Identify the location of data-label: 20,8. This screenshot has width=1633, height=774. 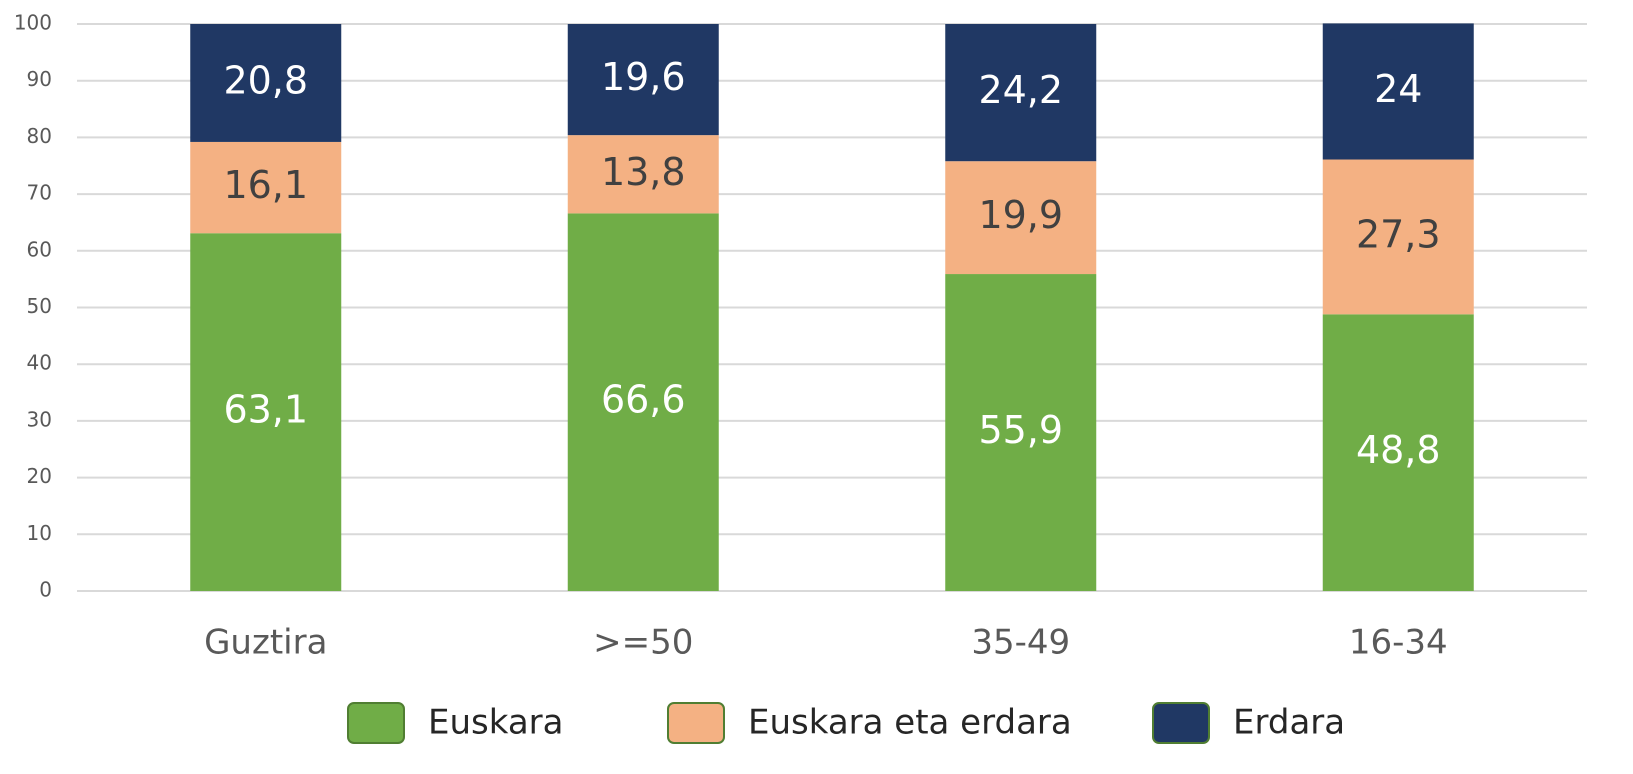
(265, 80).